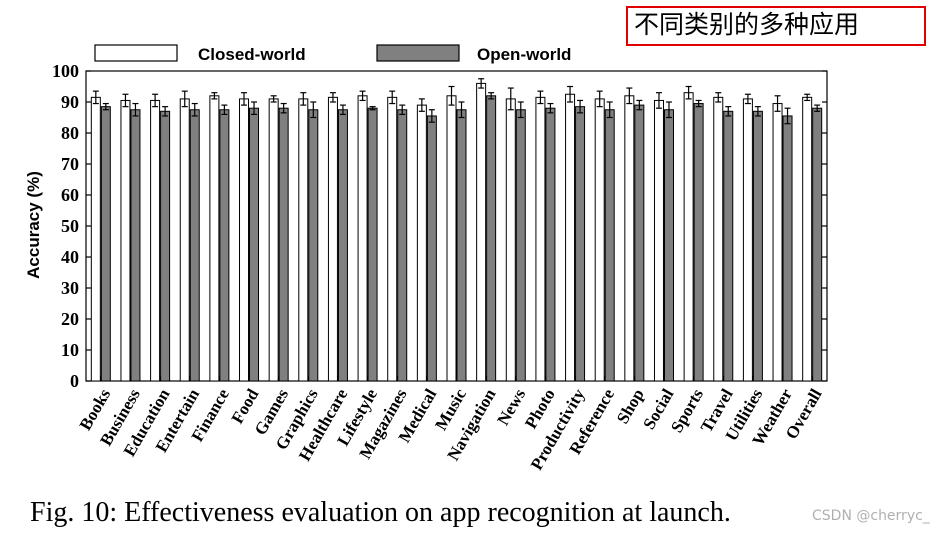 This screenshot has width=938, height=534. I want to click on bar-closed-world-graphics, so click(303, 240).